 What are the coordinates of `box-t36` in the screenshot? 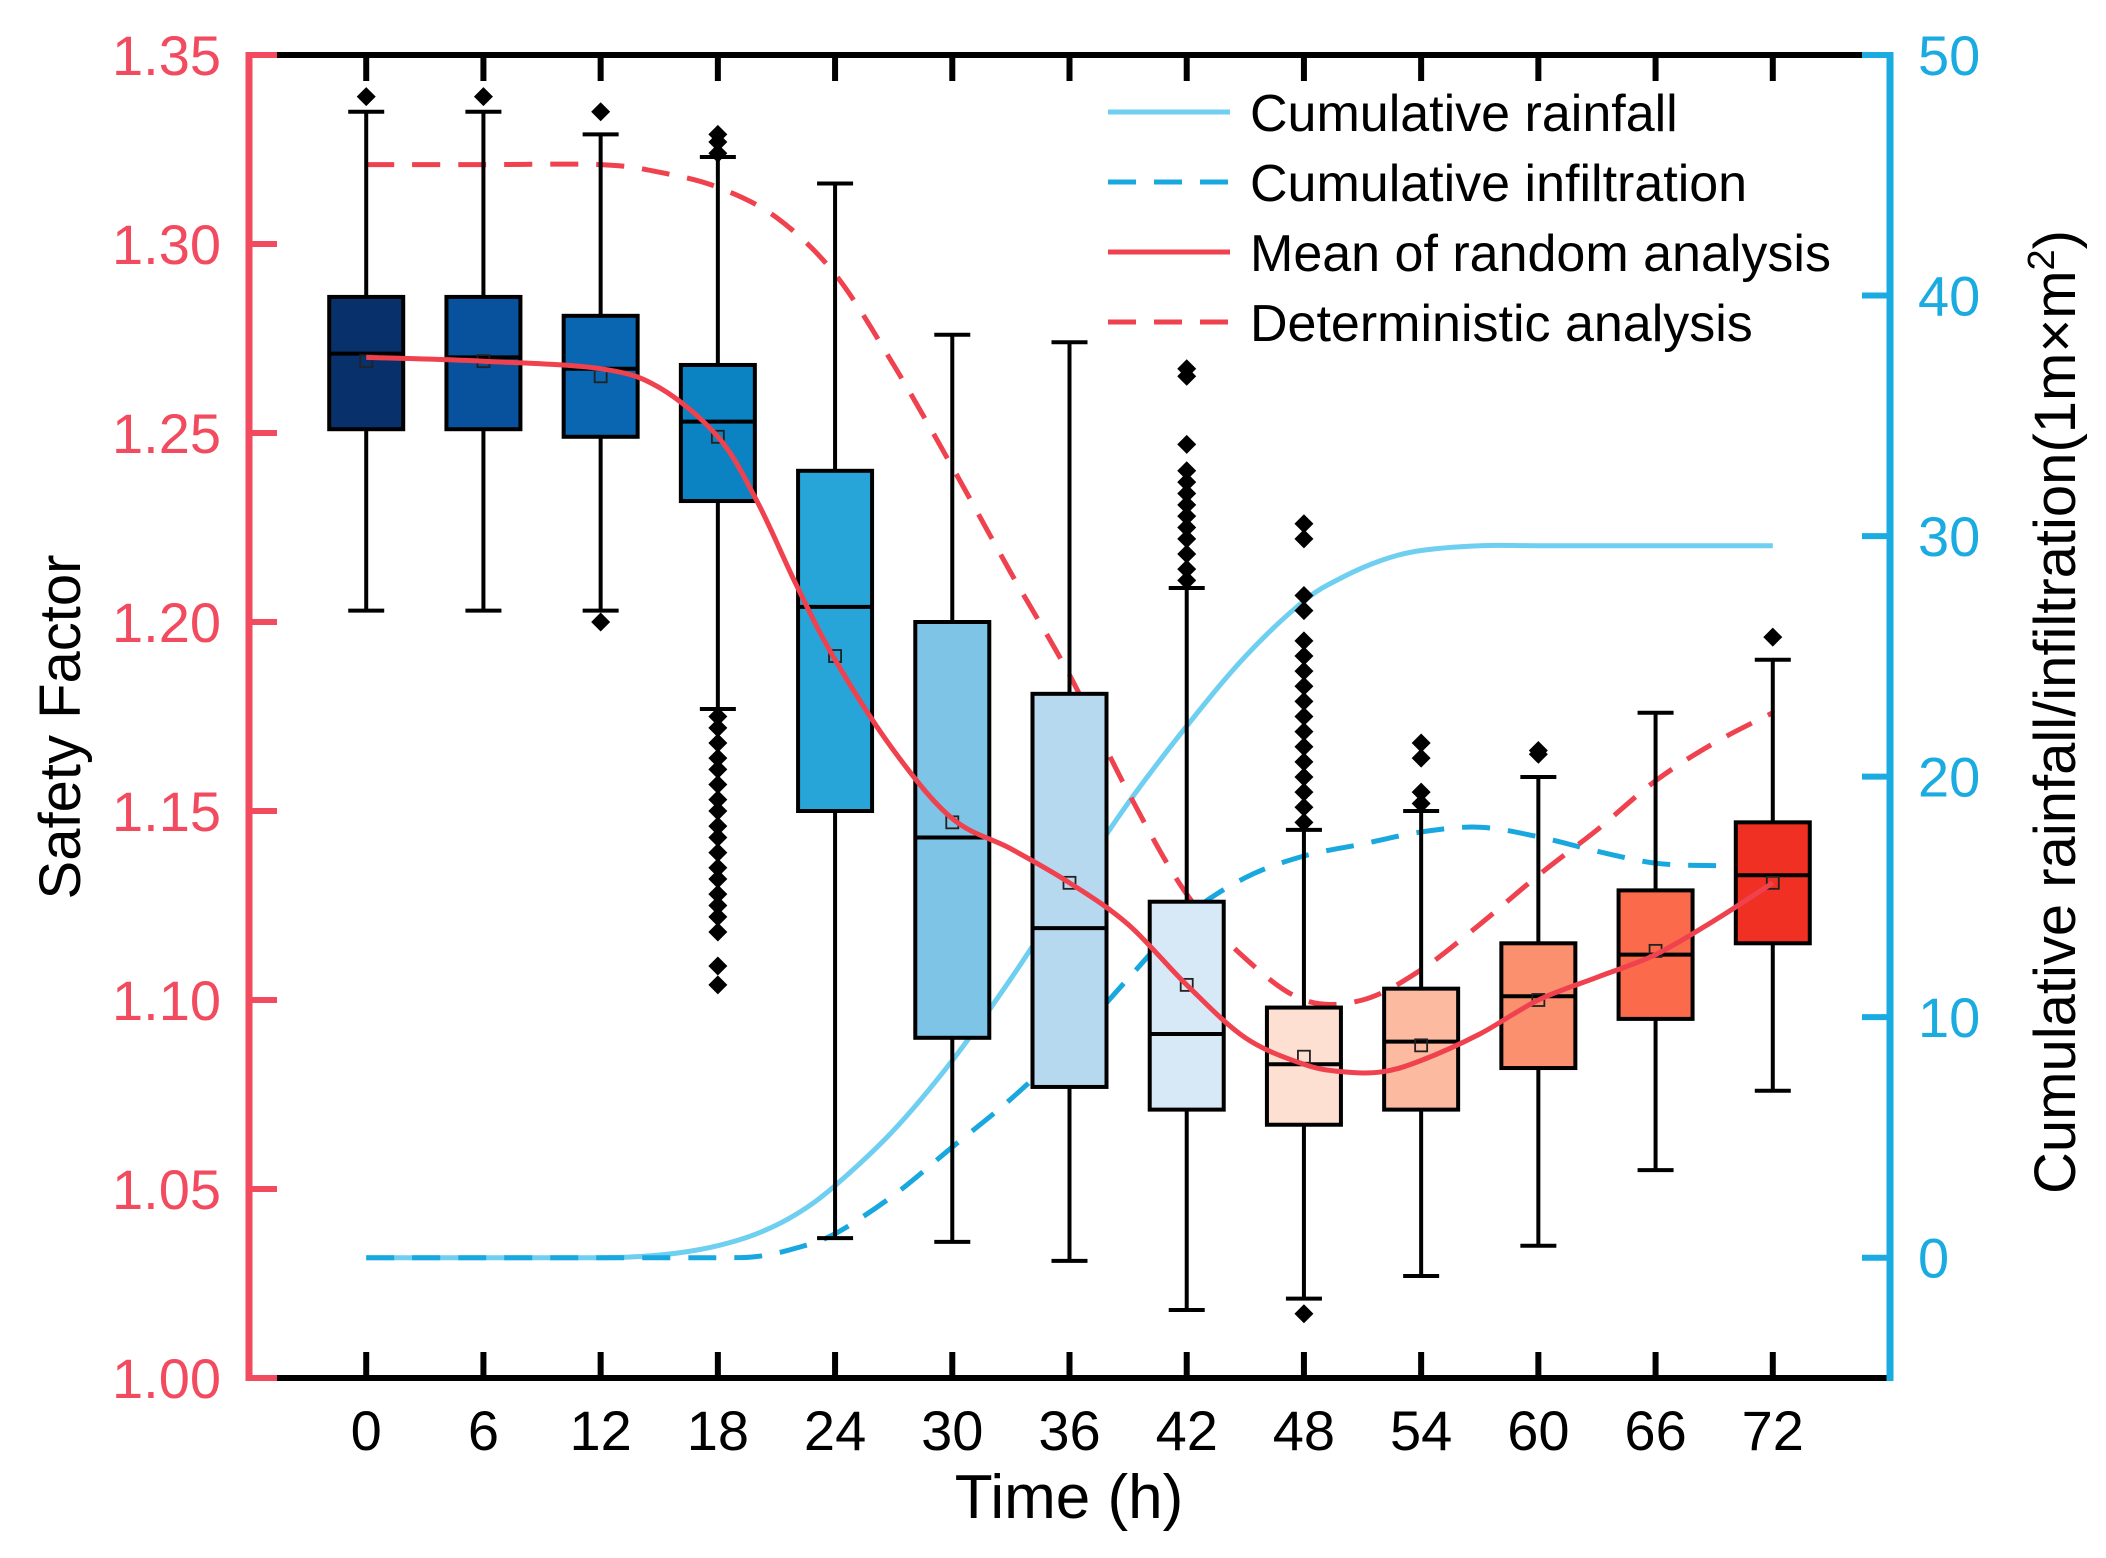 It's located at (1069, 801).